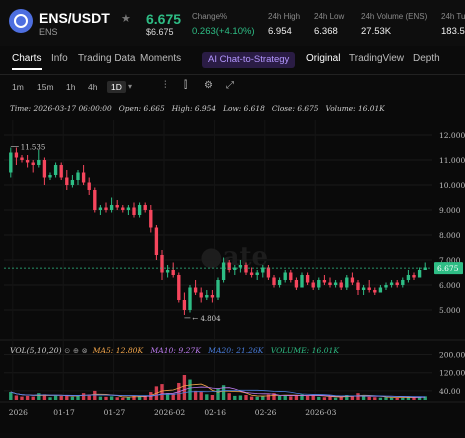  I want to click on date-tick-label: 02-26, so click(266, 412).